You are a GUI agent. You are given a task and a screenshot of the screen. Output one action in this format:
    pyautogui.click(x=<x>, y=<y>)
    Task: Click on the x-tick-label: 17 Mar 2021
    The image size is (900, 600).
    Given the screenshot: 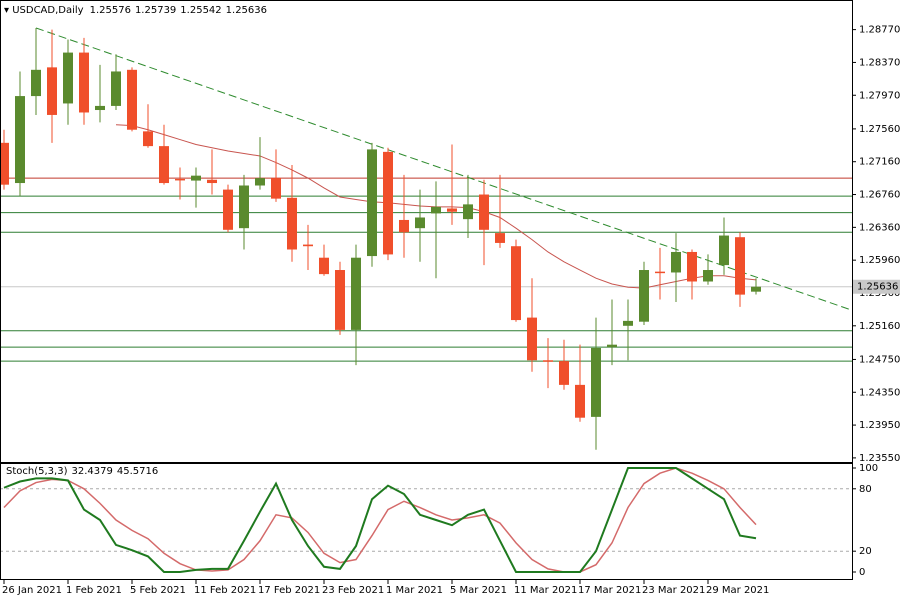 What is the action you would take?
    pyautogui.click(x=609, y=590)
    